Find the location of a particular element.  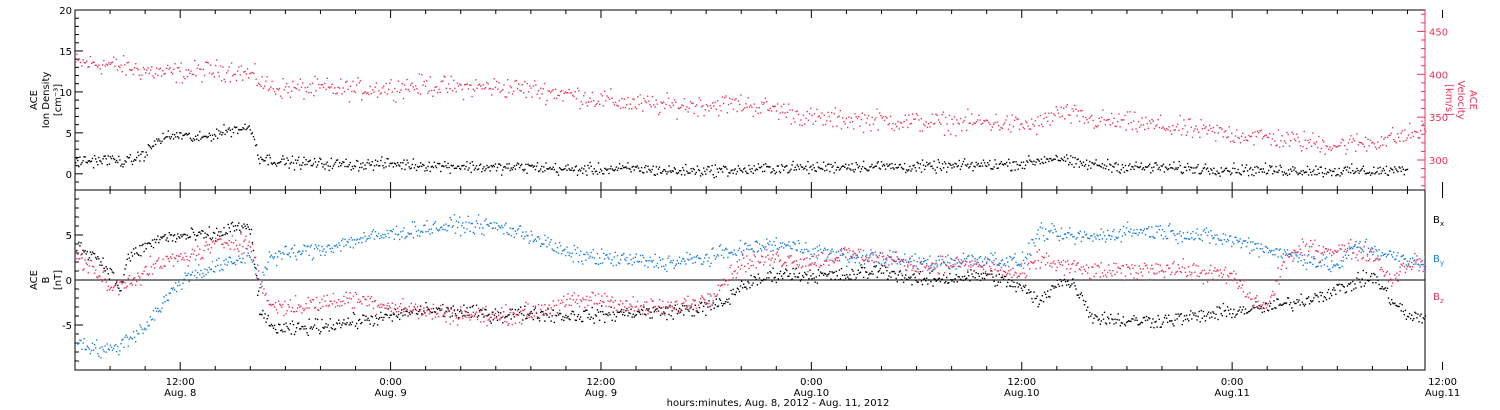

bottom-ylabel-3: [nT] is located at coordinates (58, 280).